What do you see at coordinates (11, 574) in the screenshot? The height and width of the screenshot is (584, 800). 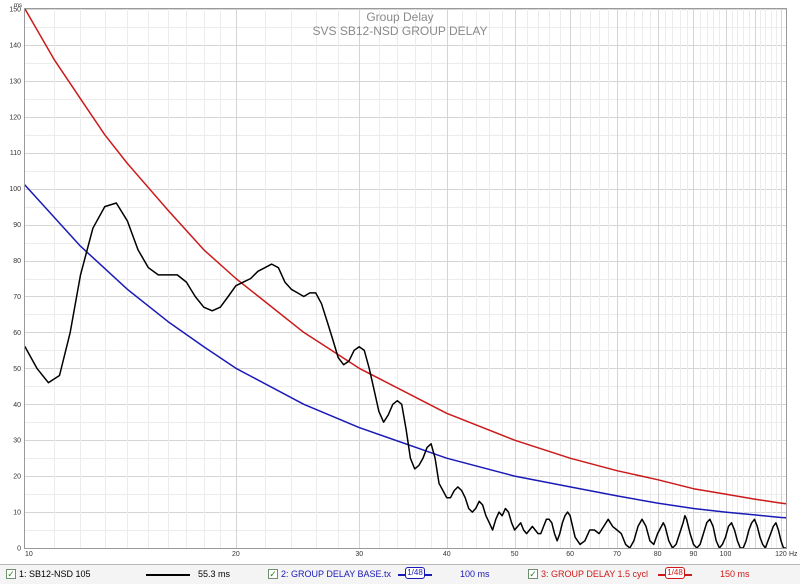 I see `legend-checkbox-1: ✓` at bounding box center [11, 574].